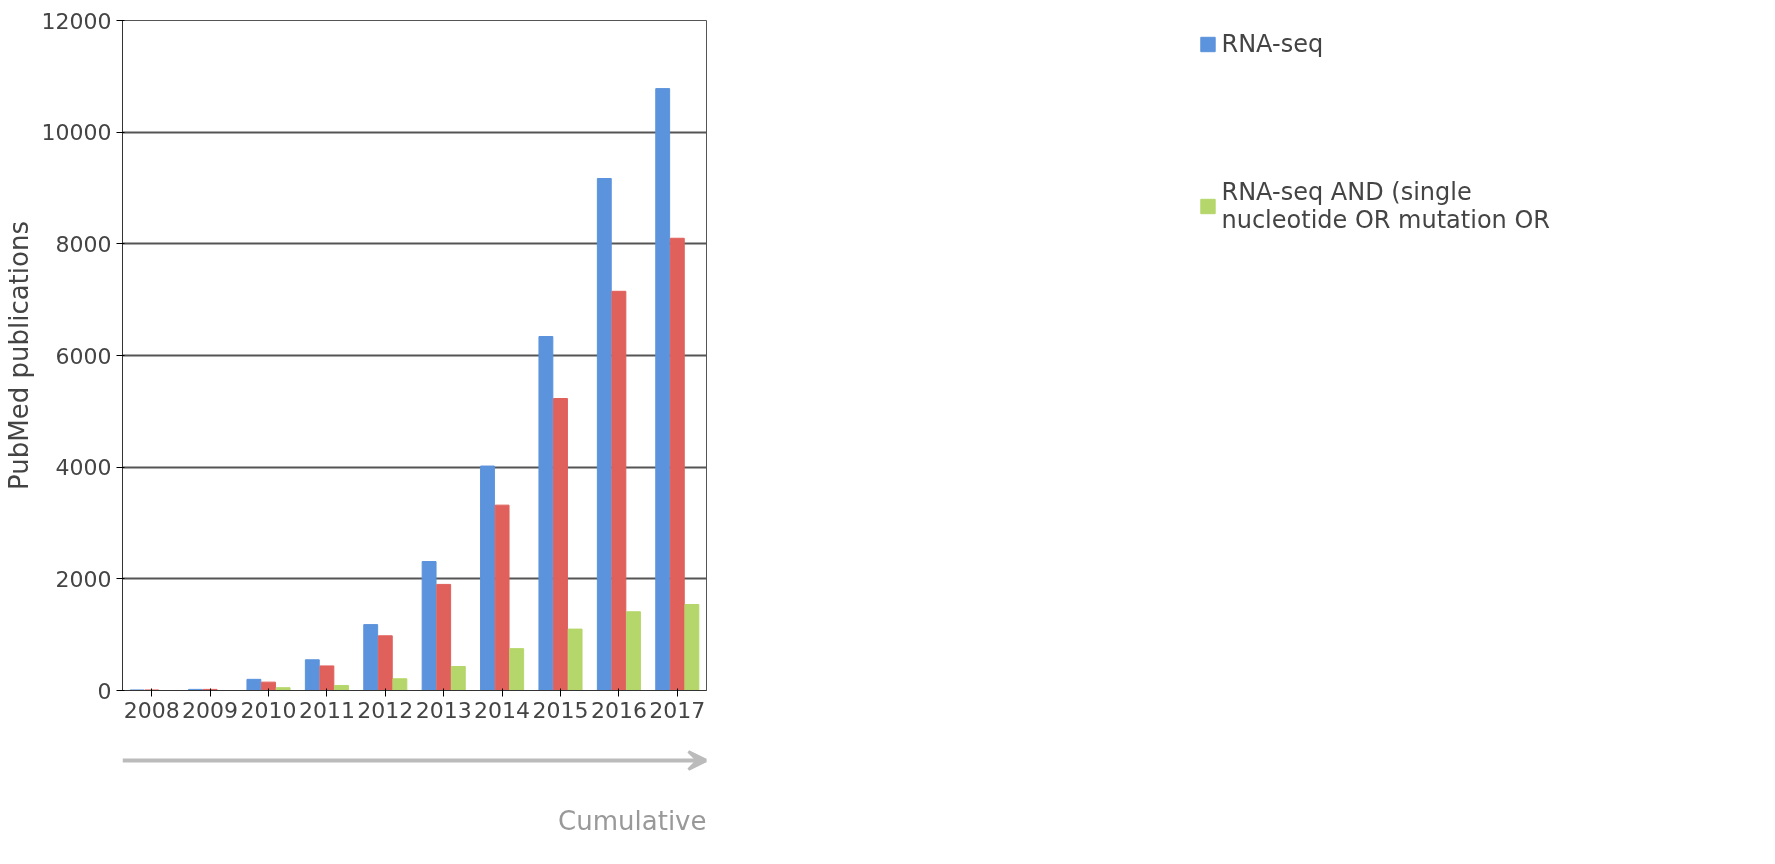  Describe the element at coordinates (677, 710) in the screenshot. I see `x-tick-label: 2017` at that location.